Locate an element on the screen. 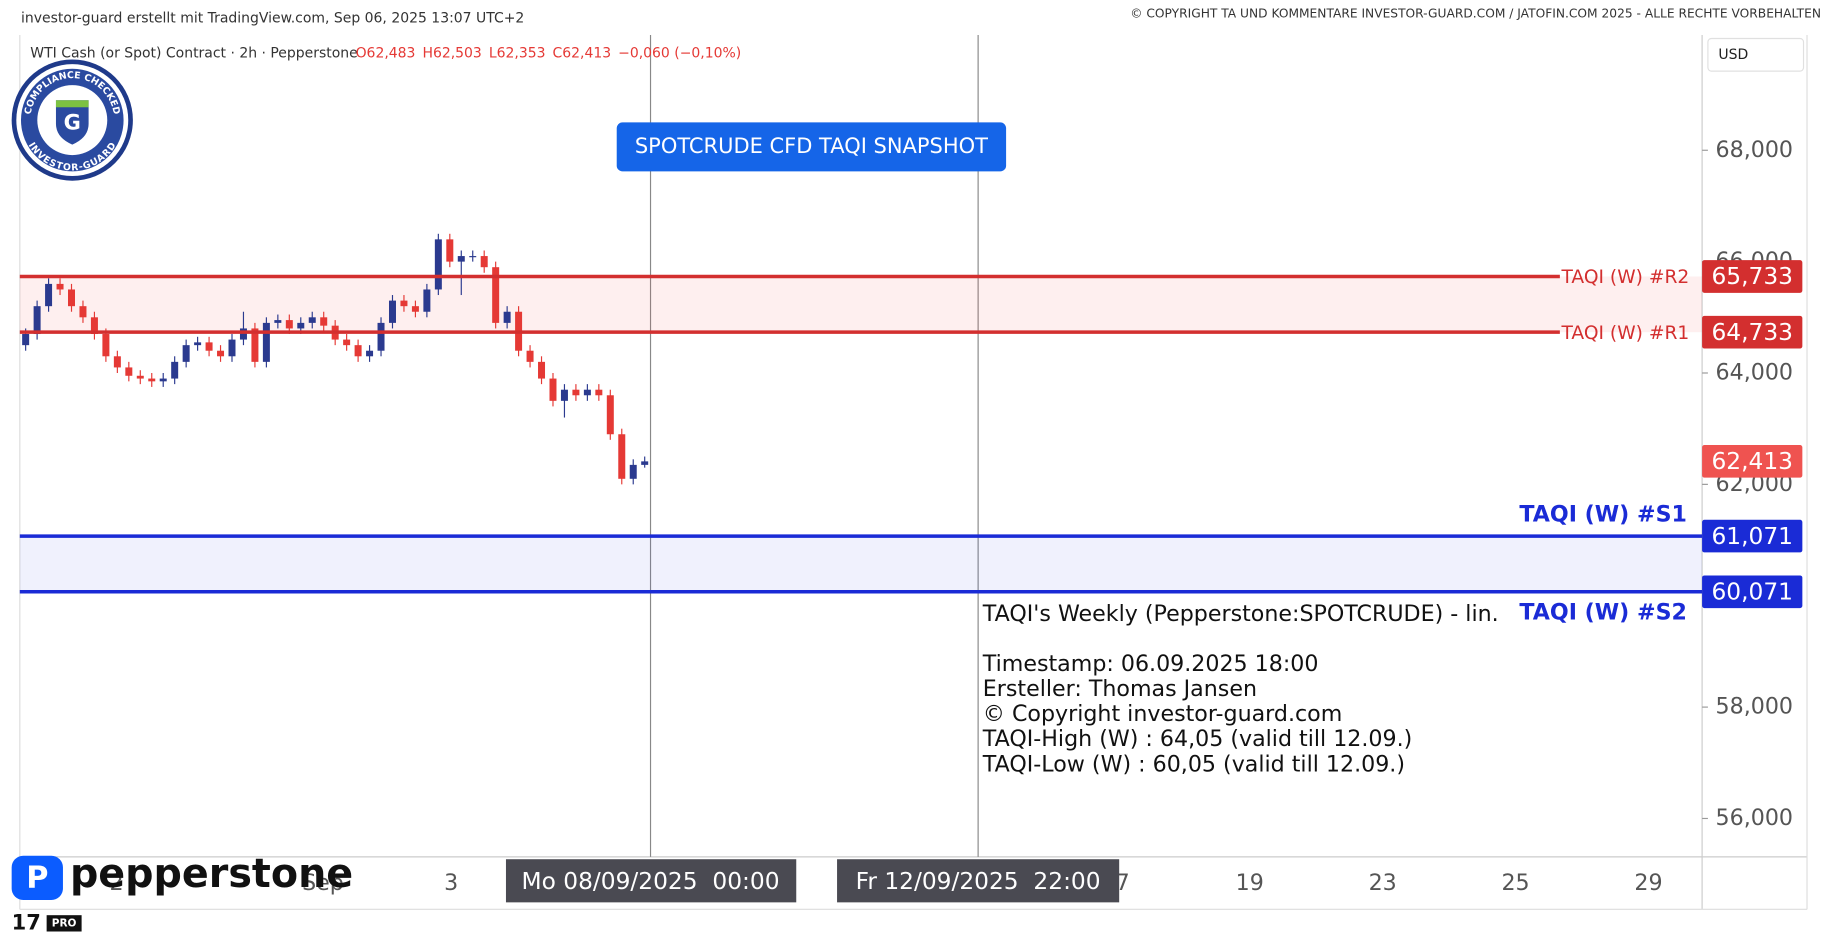 The height and width of the screenshot is (937, 1828). price-label: 64,733 is located at coordinates (1752, 332).